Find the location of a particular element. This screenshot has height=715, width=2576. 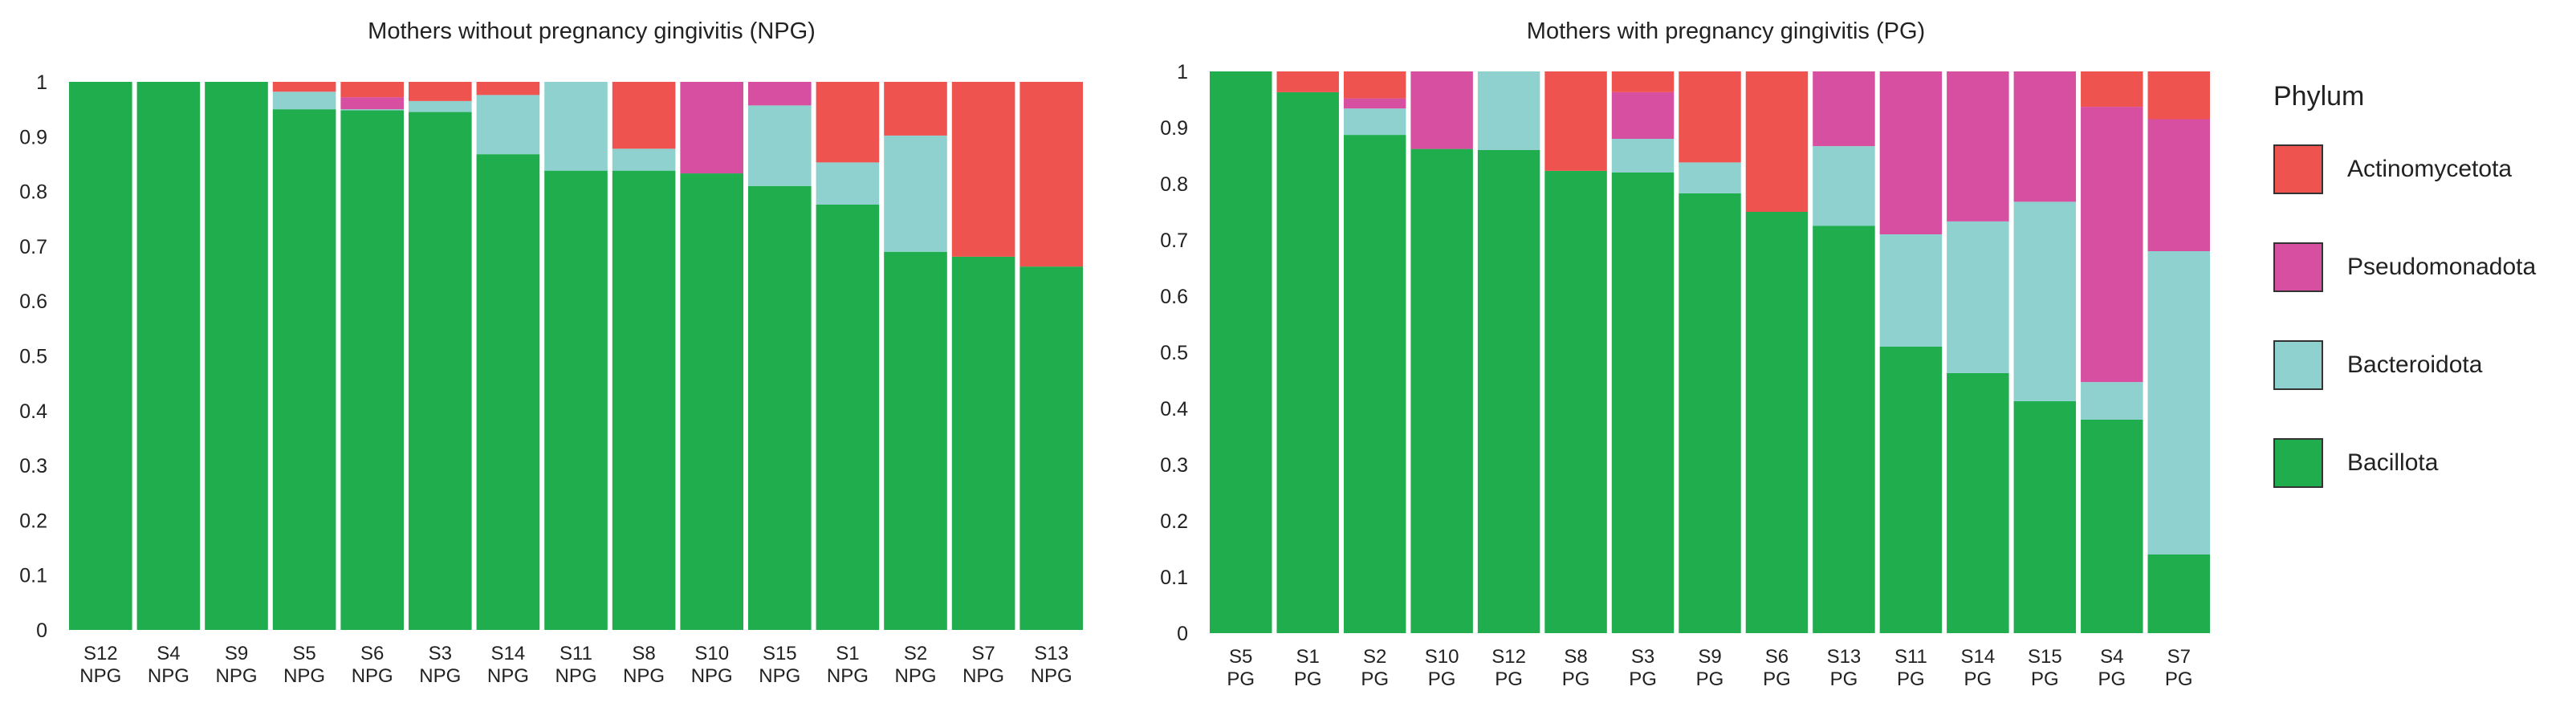

x-tick-label: S10 is located at coordinates (712, 653).